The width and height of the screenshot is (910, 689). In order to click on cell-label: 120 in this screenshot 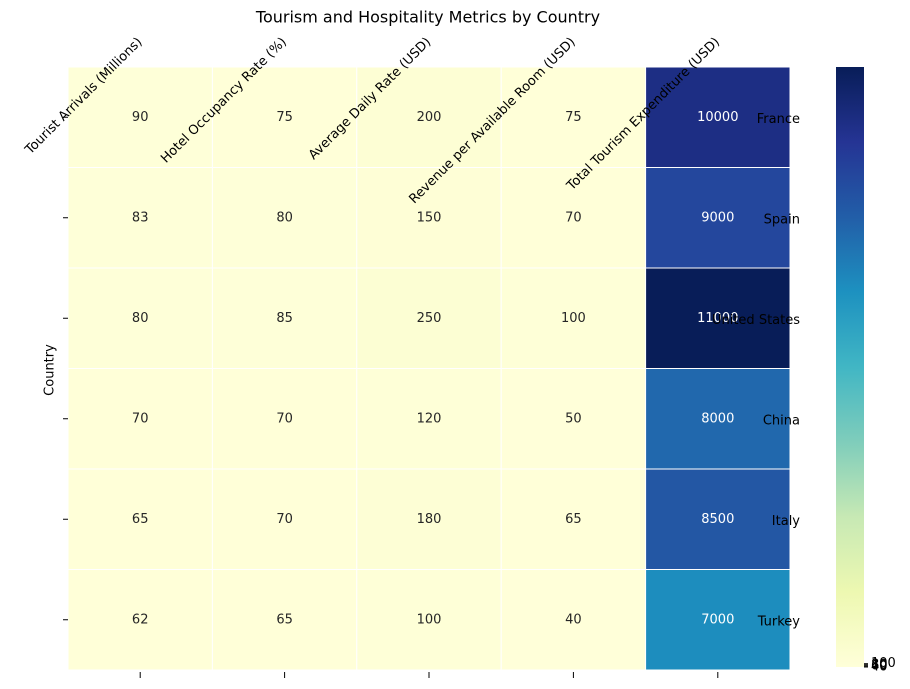, I will do `click(429, 418)`.